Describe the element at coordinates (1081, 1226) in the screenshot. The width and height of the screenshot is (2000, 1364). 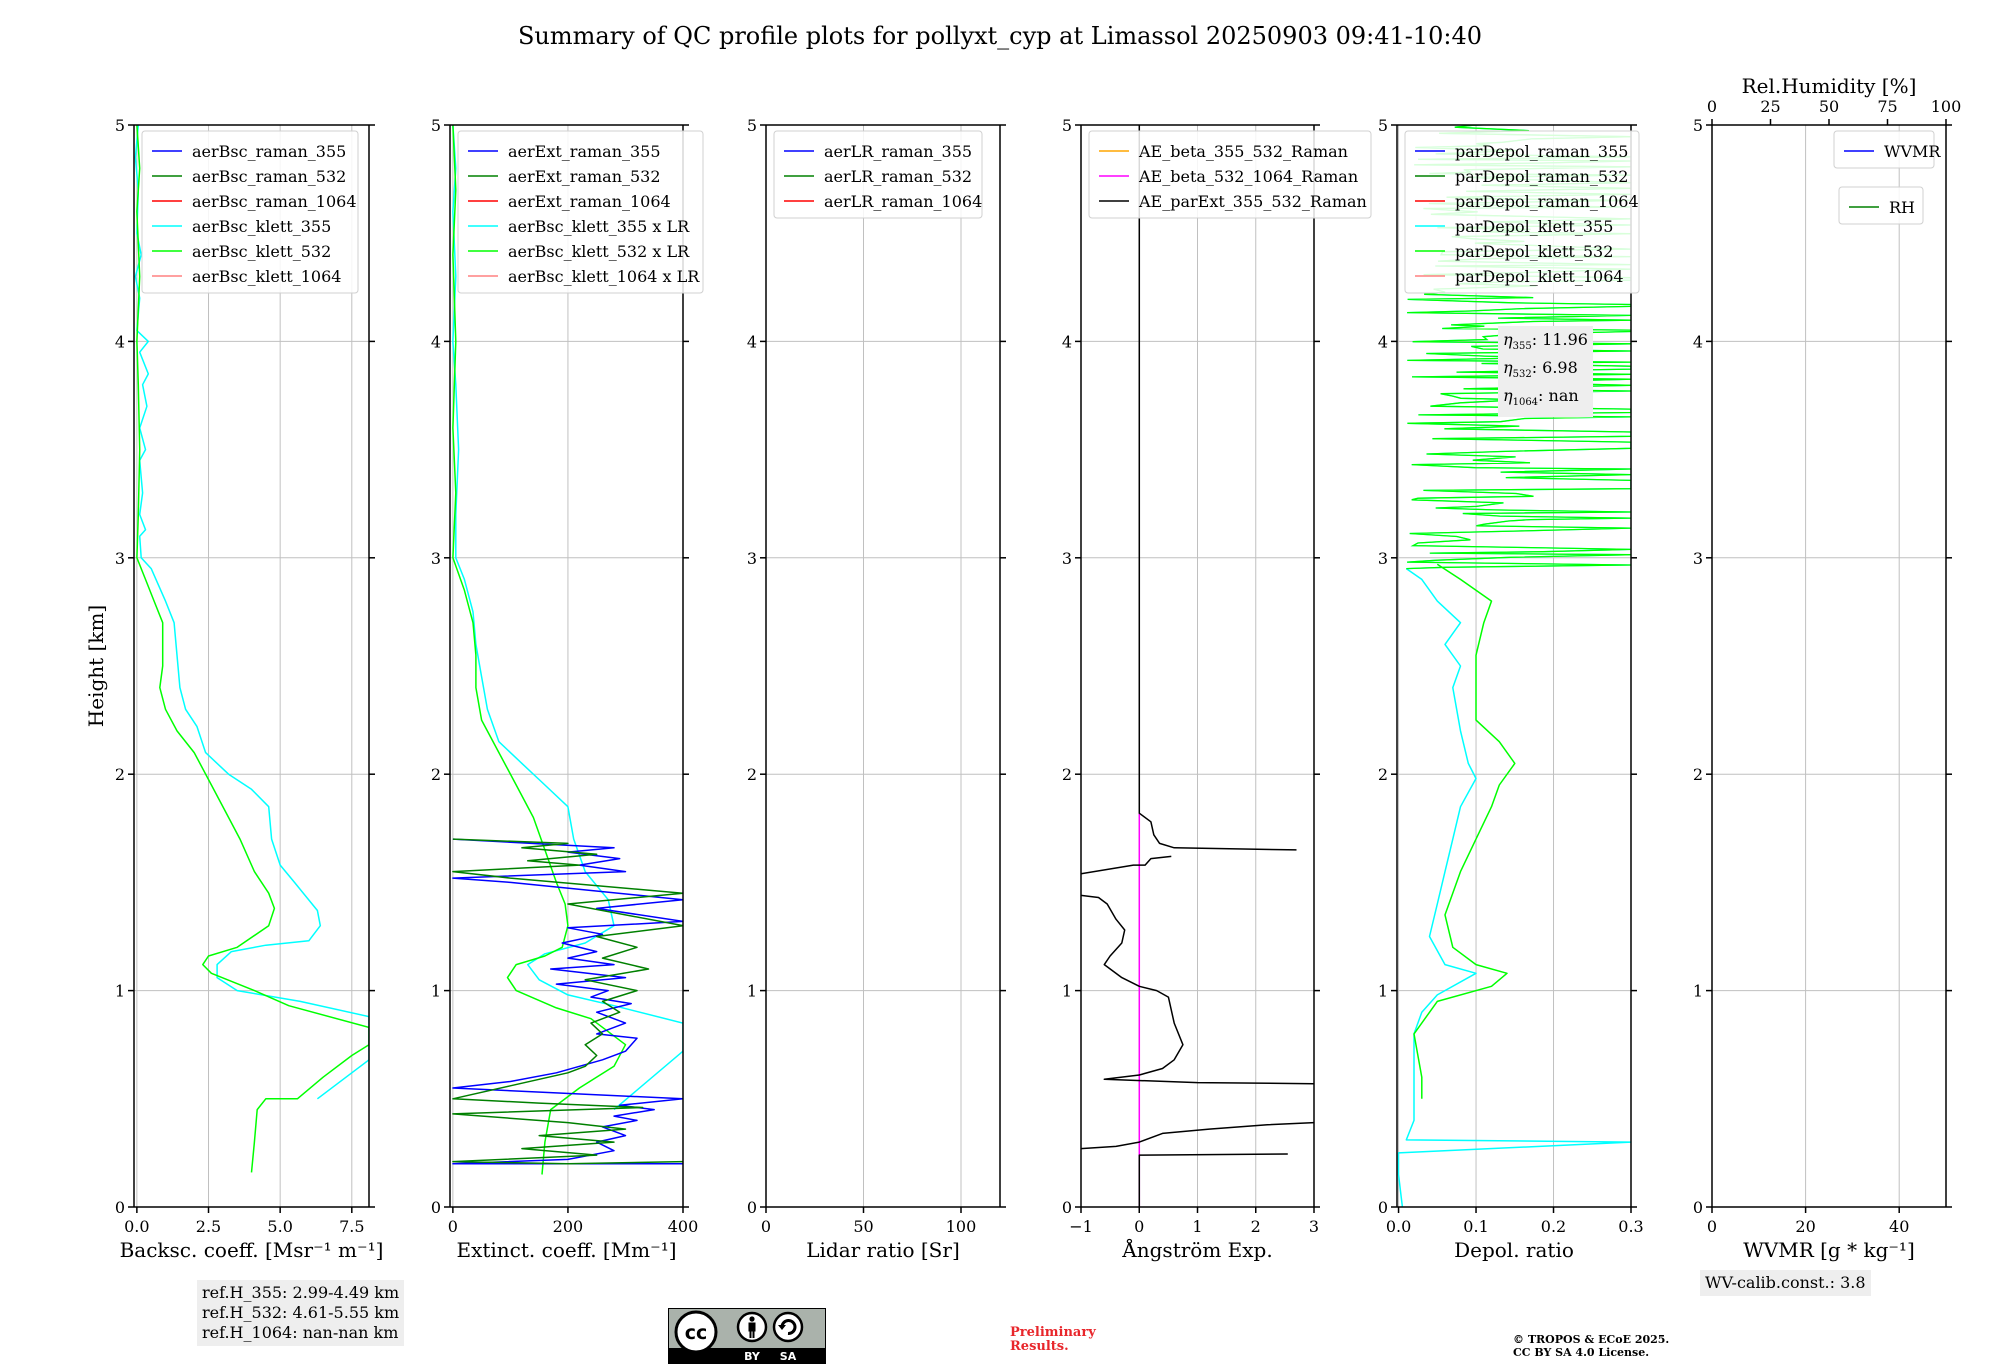
I see `xtick-label: −1` at that location.